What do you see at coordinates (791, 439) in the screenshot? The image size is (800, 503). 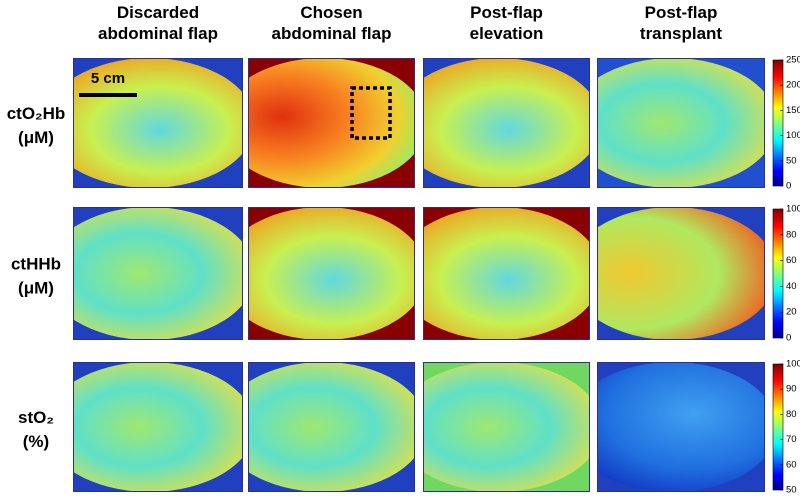 I see `colorbar-tick-label: 70` at bounding box center [791, 439].